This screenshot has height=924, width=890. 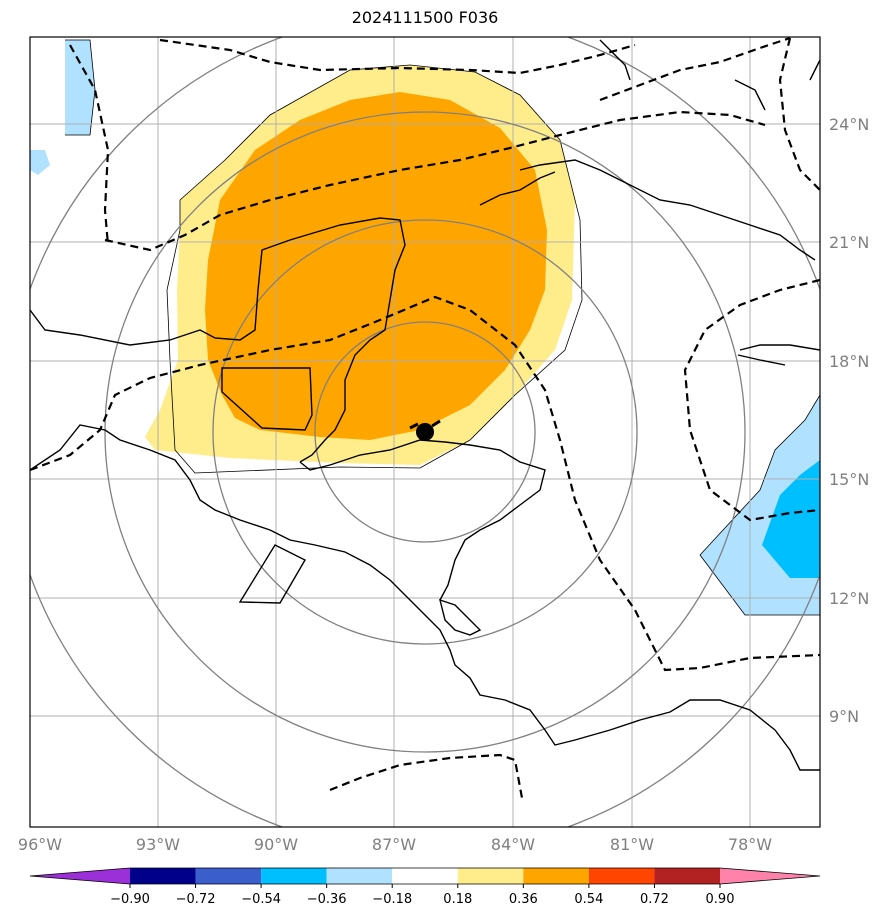 What do you see at coordinates (791, 519) in the screenshot?
I see `negative-field-deep-blue-e` at bounding box center [791, 519].